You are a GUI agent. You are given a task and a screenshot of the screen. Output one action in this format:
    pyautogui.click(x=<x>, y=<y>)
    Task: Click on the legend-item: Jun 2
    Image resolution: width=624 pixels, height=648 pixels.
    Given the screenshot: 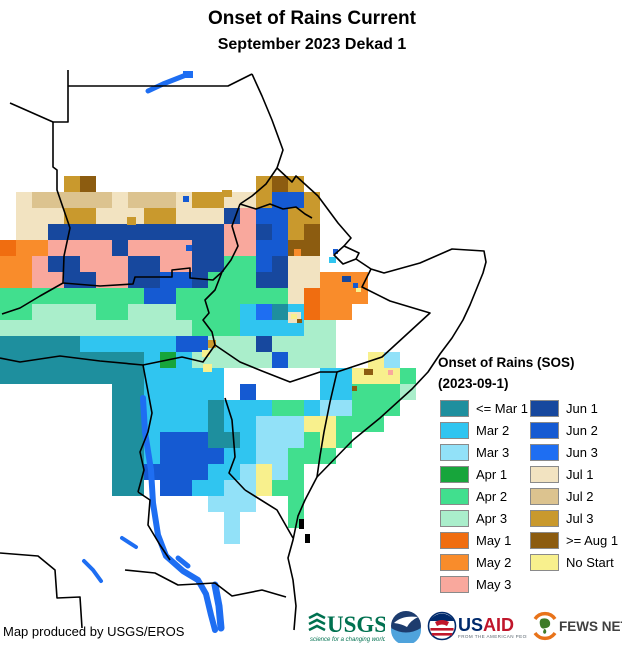 What is the action you would take?
    pyautogui.click(x=574, y=431)
    